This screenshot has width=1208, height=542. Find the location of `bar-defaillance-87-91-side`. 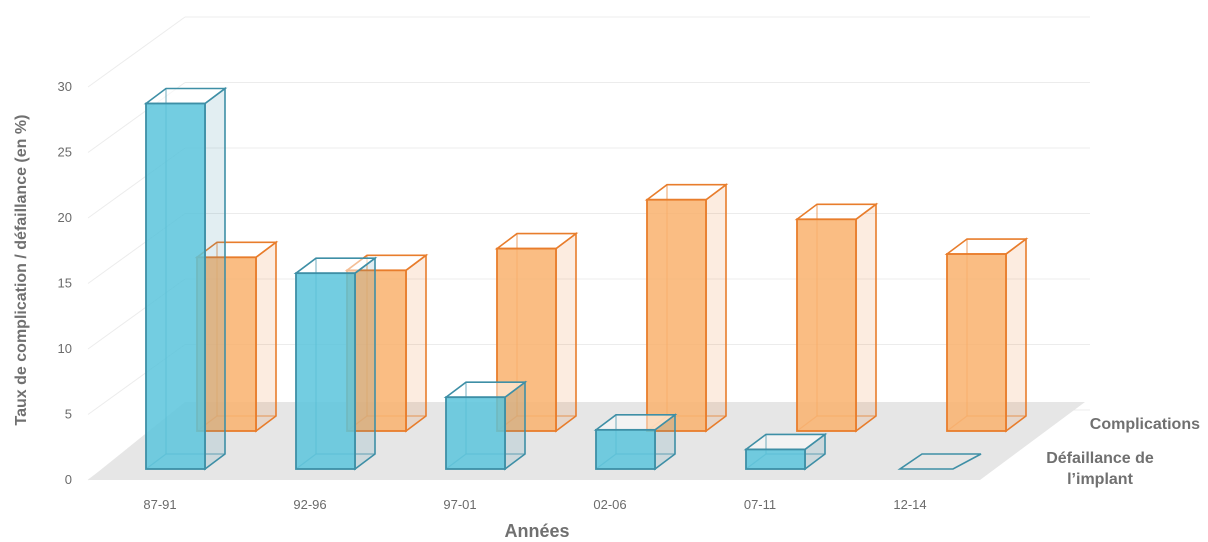

bar-defaillance-87-91-side is located at coordinates (215, 278).